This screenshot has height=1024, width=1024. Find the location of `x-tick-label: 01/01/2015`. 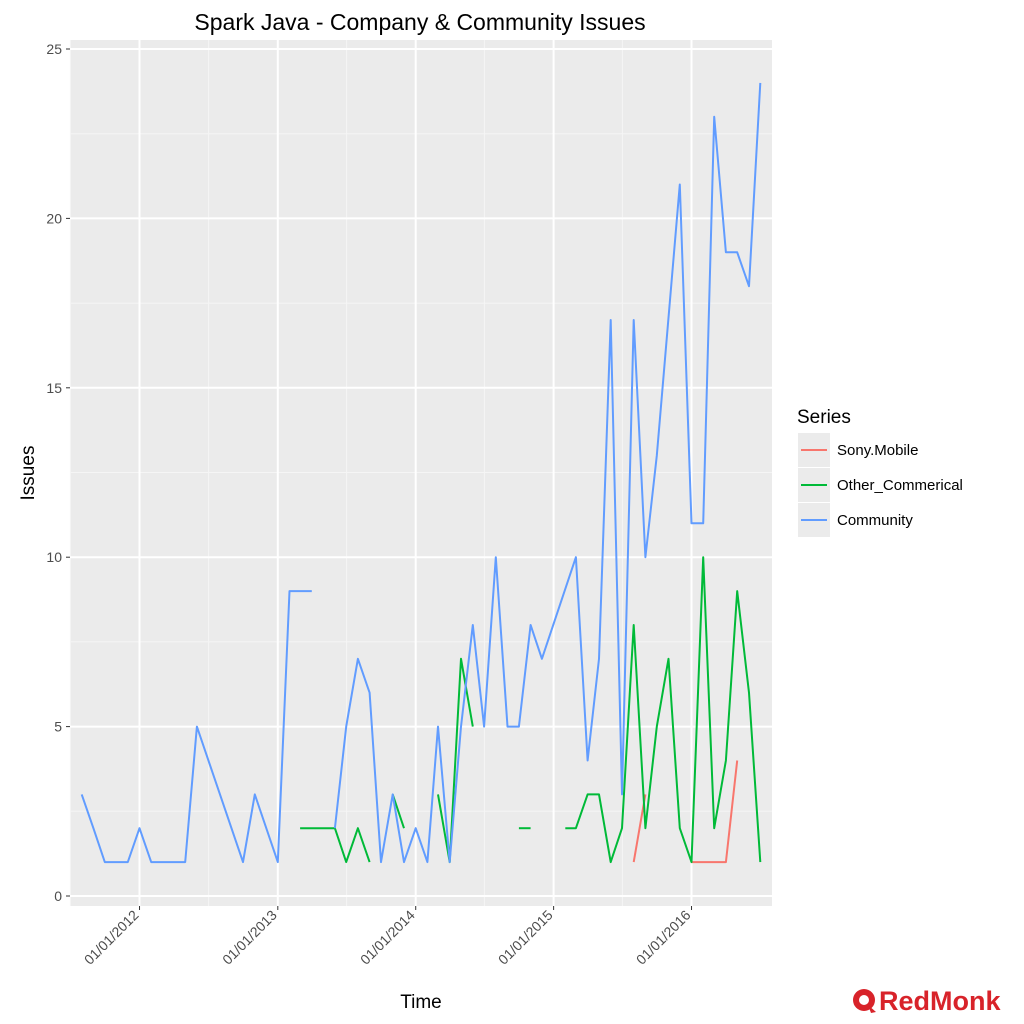

x-tick-label: 01/01/2015 is located at coordinates (525, 937).